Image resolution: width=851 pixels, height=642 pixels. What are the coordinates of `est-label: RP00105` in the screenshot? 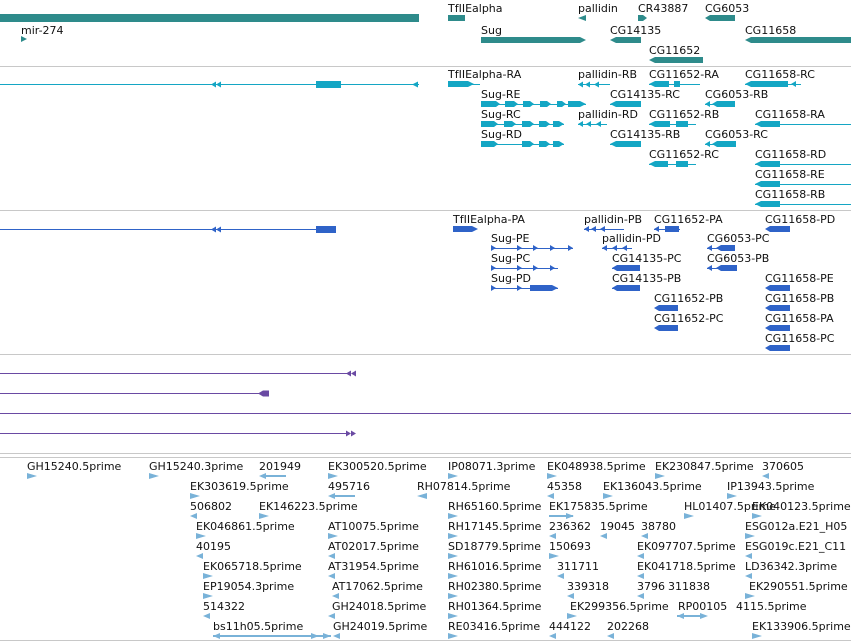 It's located at (702, 606).